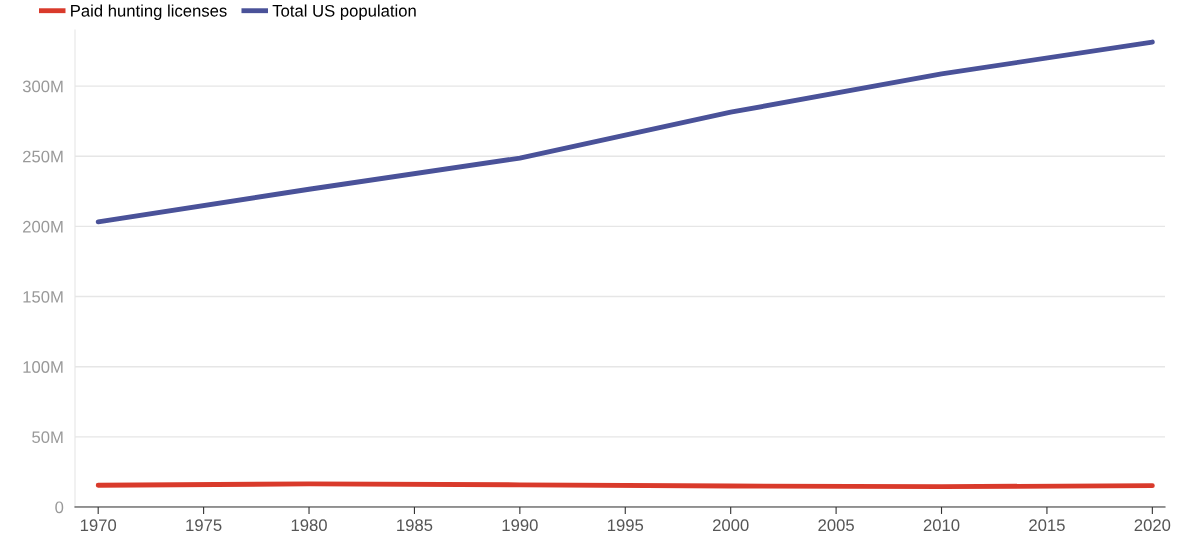 The height and width of the screenshot is (537, 1198). Describe the element at coordinates (47, 437) in the screenshot. I see `y-tick-label: 50M` at that location.